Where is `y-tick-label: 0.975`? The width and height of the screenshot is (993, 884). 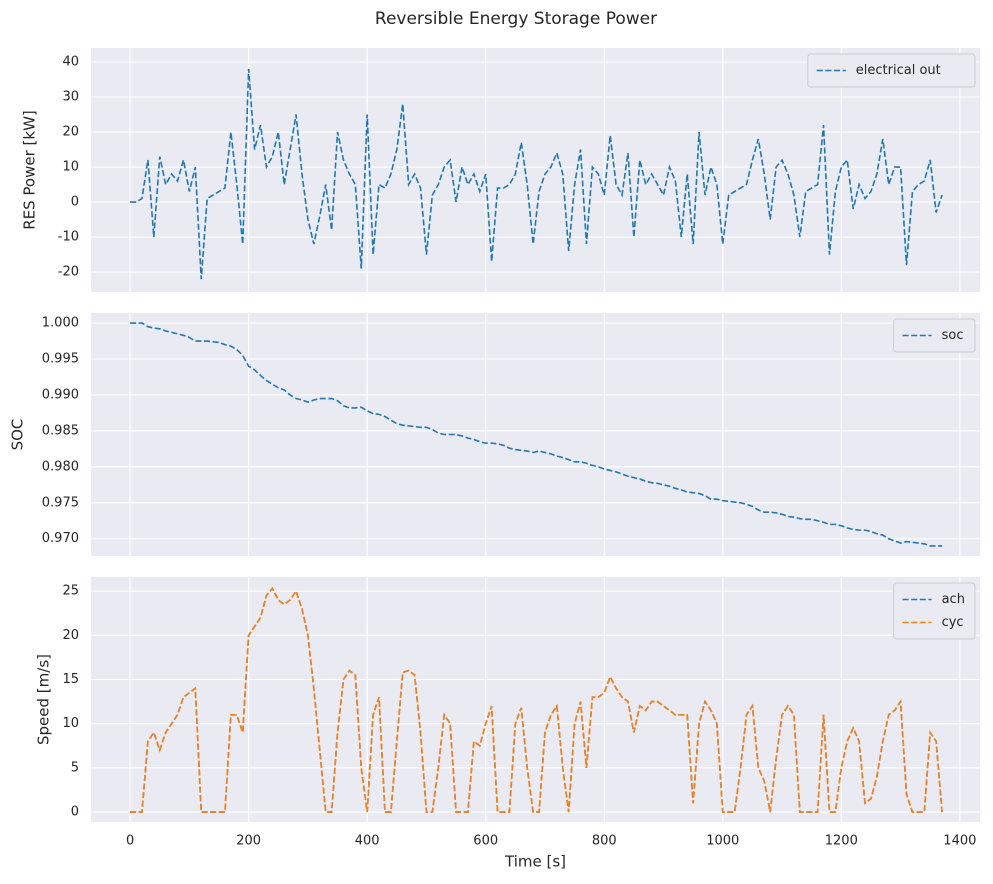
y-tick-label: 0.975 is located at coordinates (60, 502).